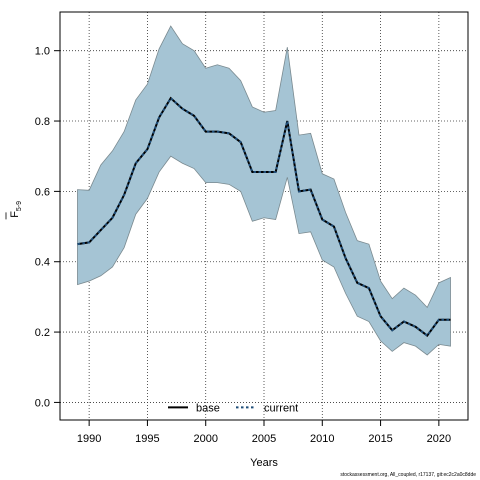  Describe the element at coordinates (89, 439) in the screenshot. I see `x-tick-label: 1990` at that location.